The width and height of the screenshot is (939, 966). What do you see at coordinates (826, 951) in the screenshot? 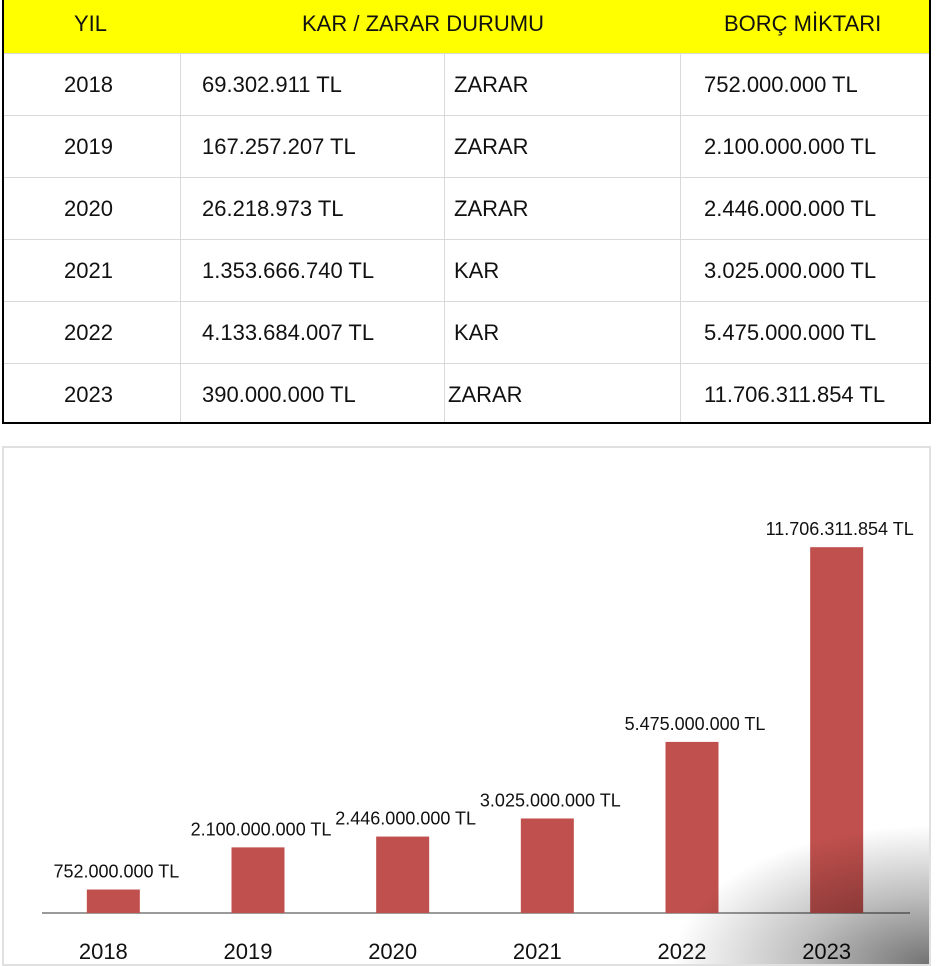
I see `x-tick-label-2023: 2023` at bounding box center [826, 951].